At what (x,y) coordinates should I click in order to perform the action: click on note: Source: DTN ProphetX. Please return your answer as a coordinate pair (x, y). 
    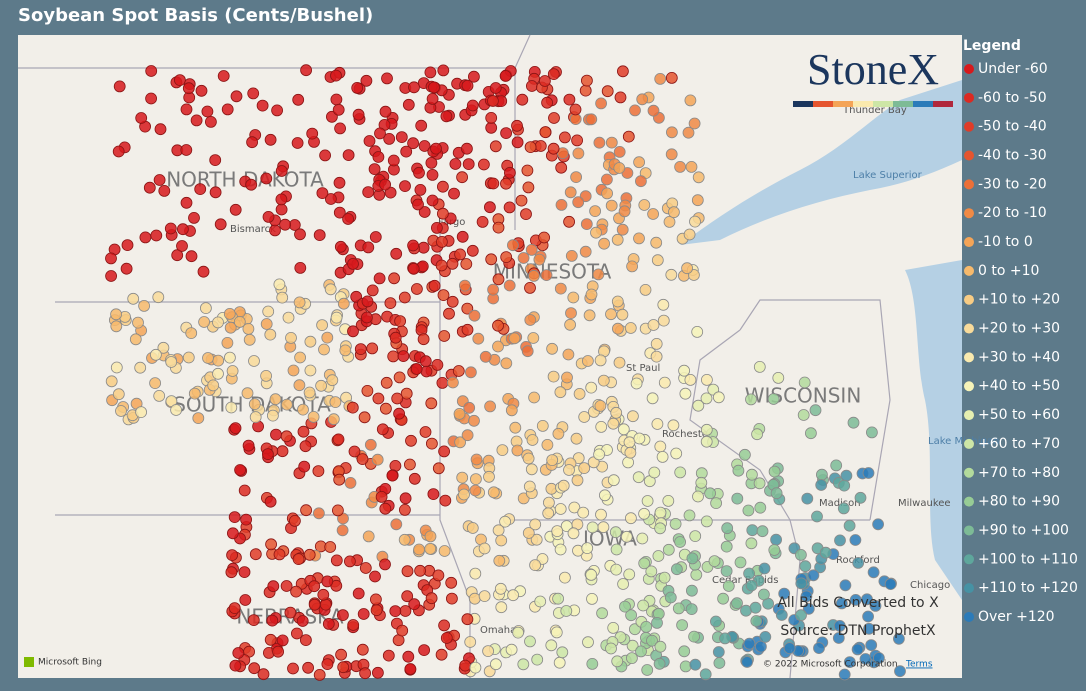
    Looking at the image, I should click on (858, 631).